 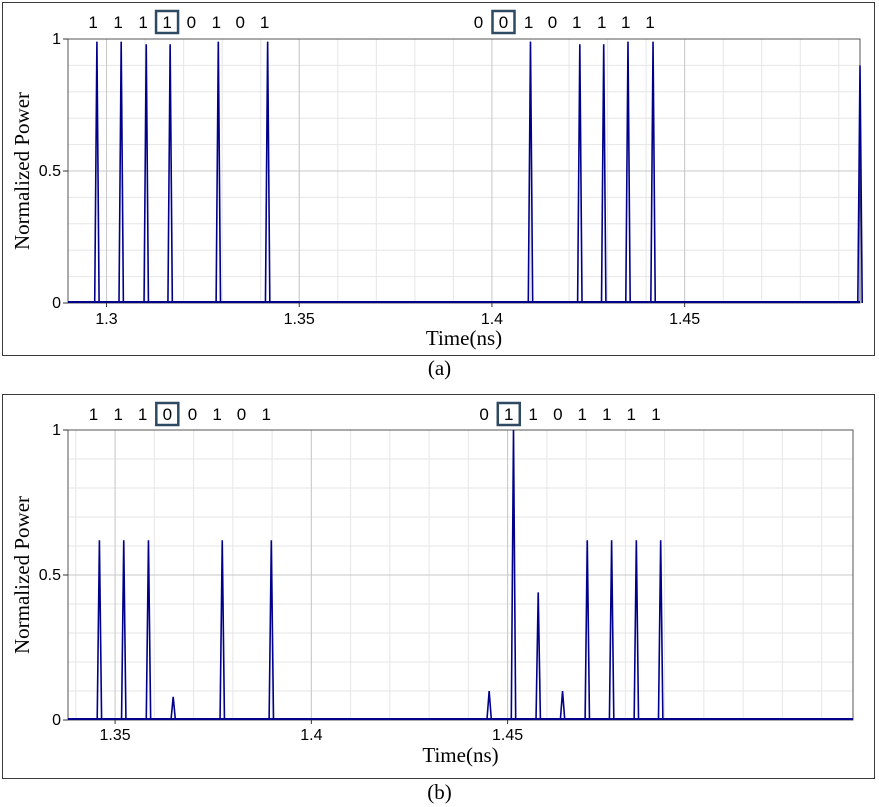 I want to click on chart-a-y-axis-label: Normalized Power, so click(x=22, y=171).